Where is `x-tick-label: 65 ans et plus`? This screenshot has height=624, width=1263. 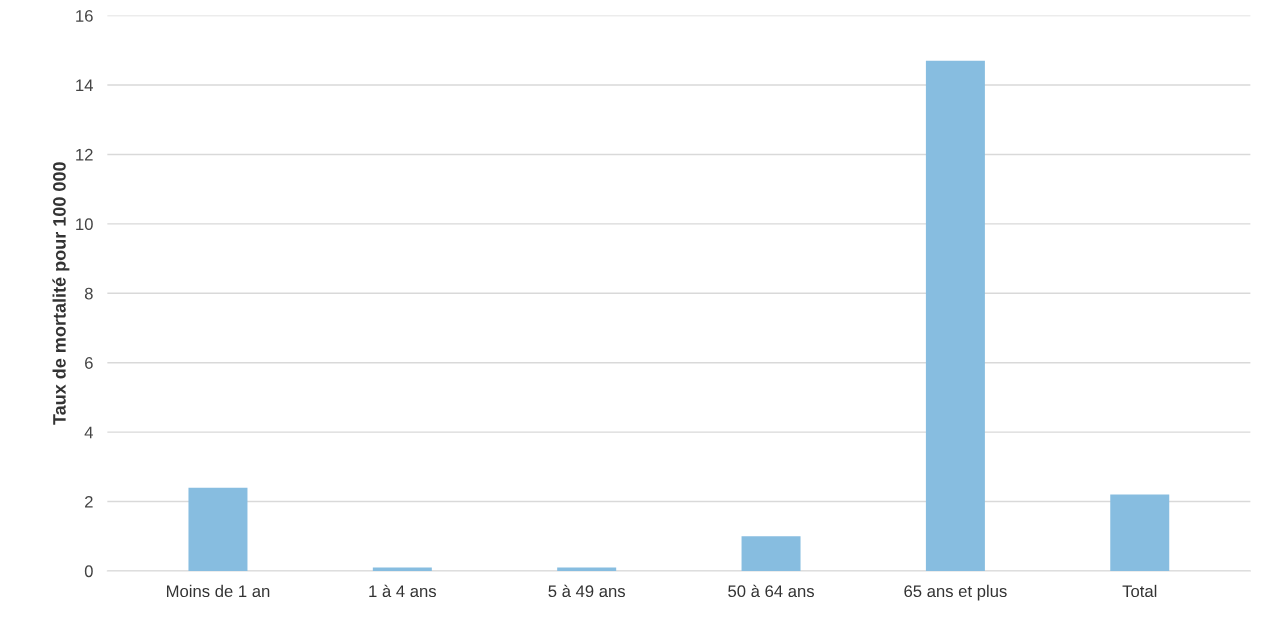
x-tick-label: 65 ans et plus is located at coordinates (955, 592).